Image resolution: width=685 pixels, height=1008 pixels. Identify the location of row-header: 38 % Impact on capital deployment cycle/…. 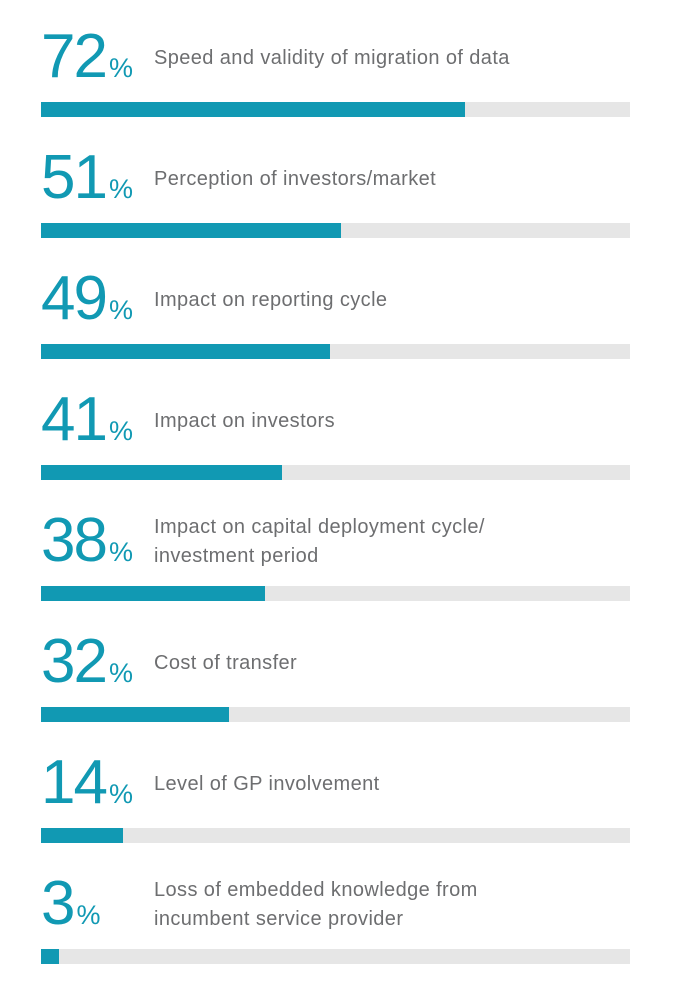
(335, 540).